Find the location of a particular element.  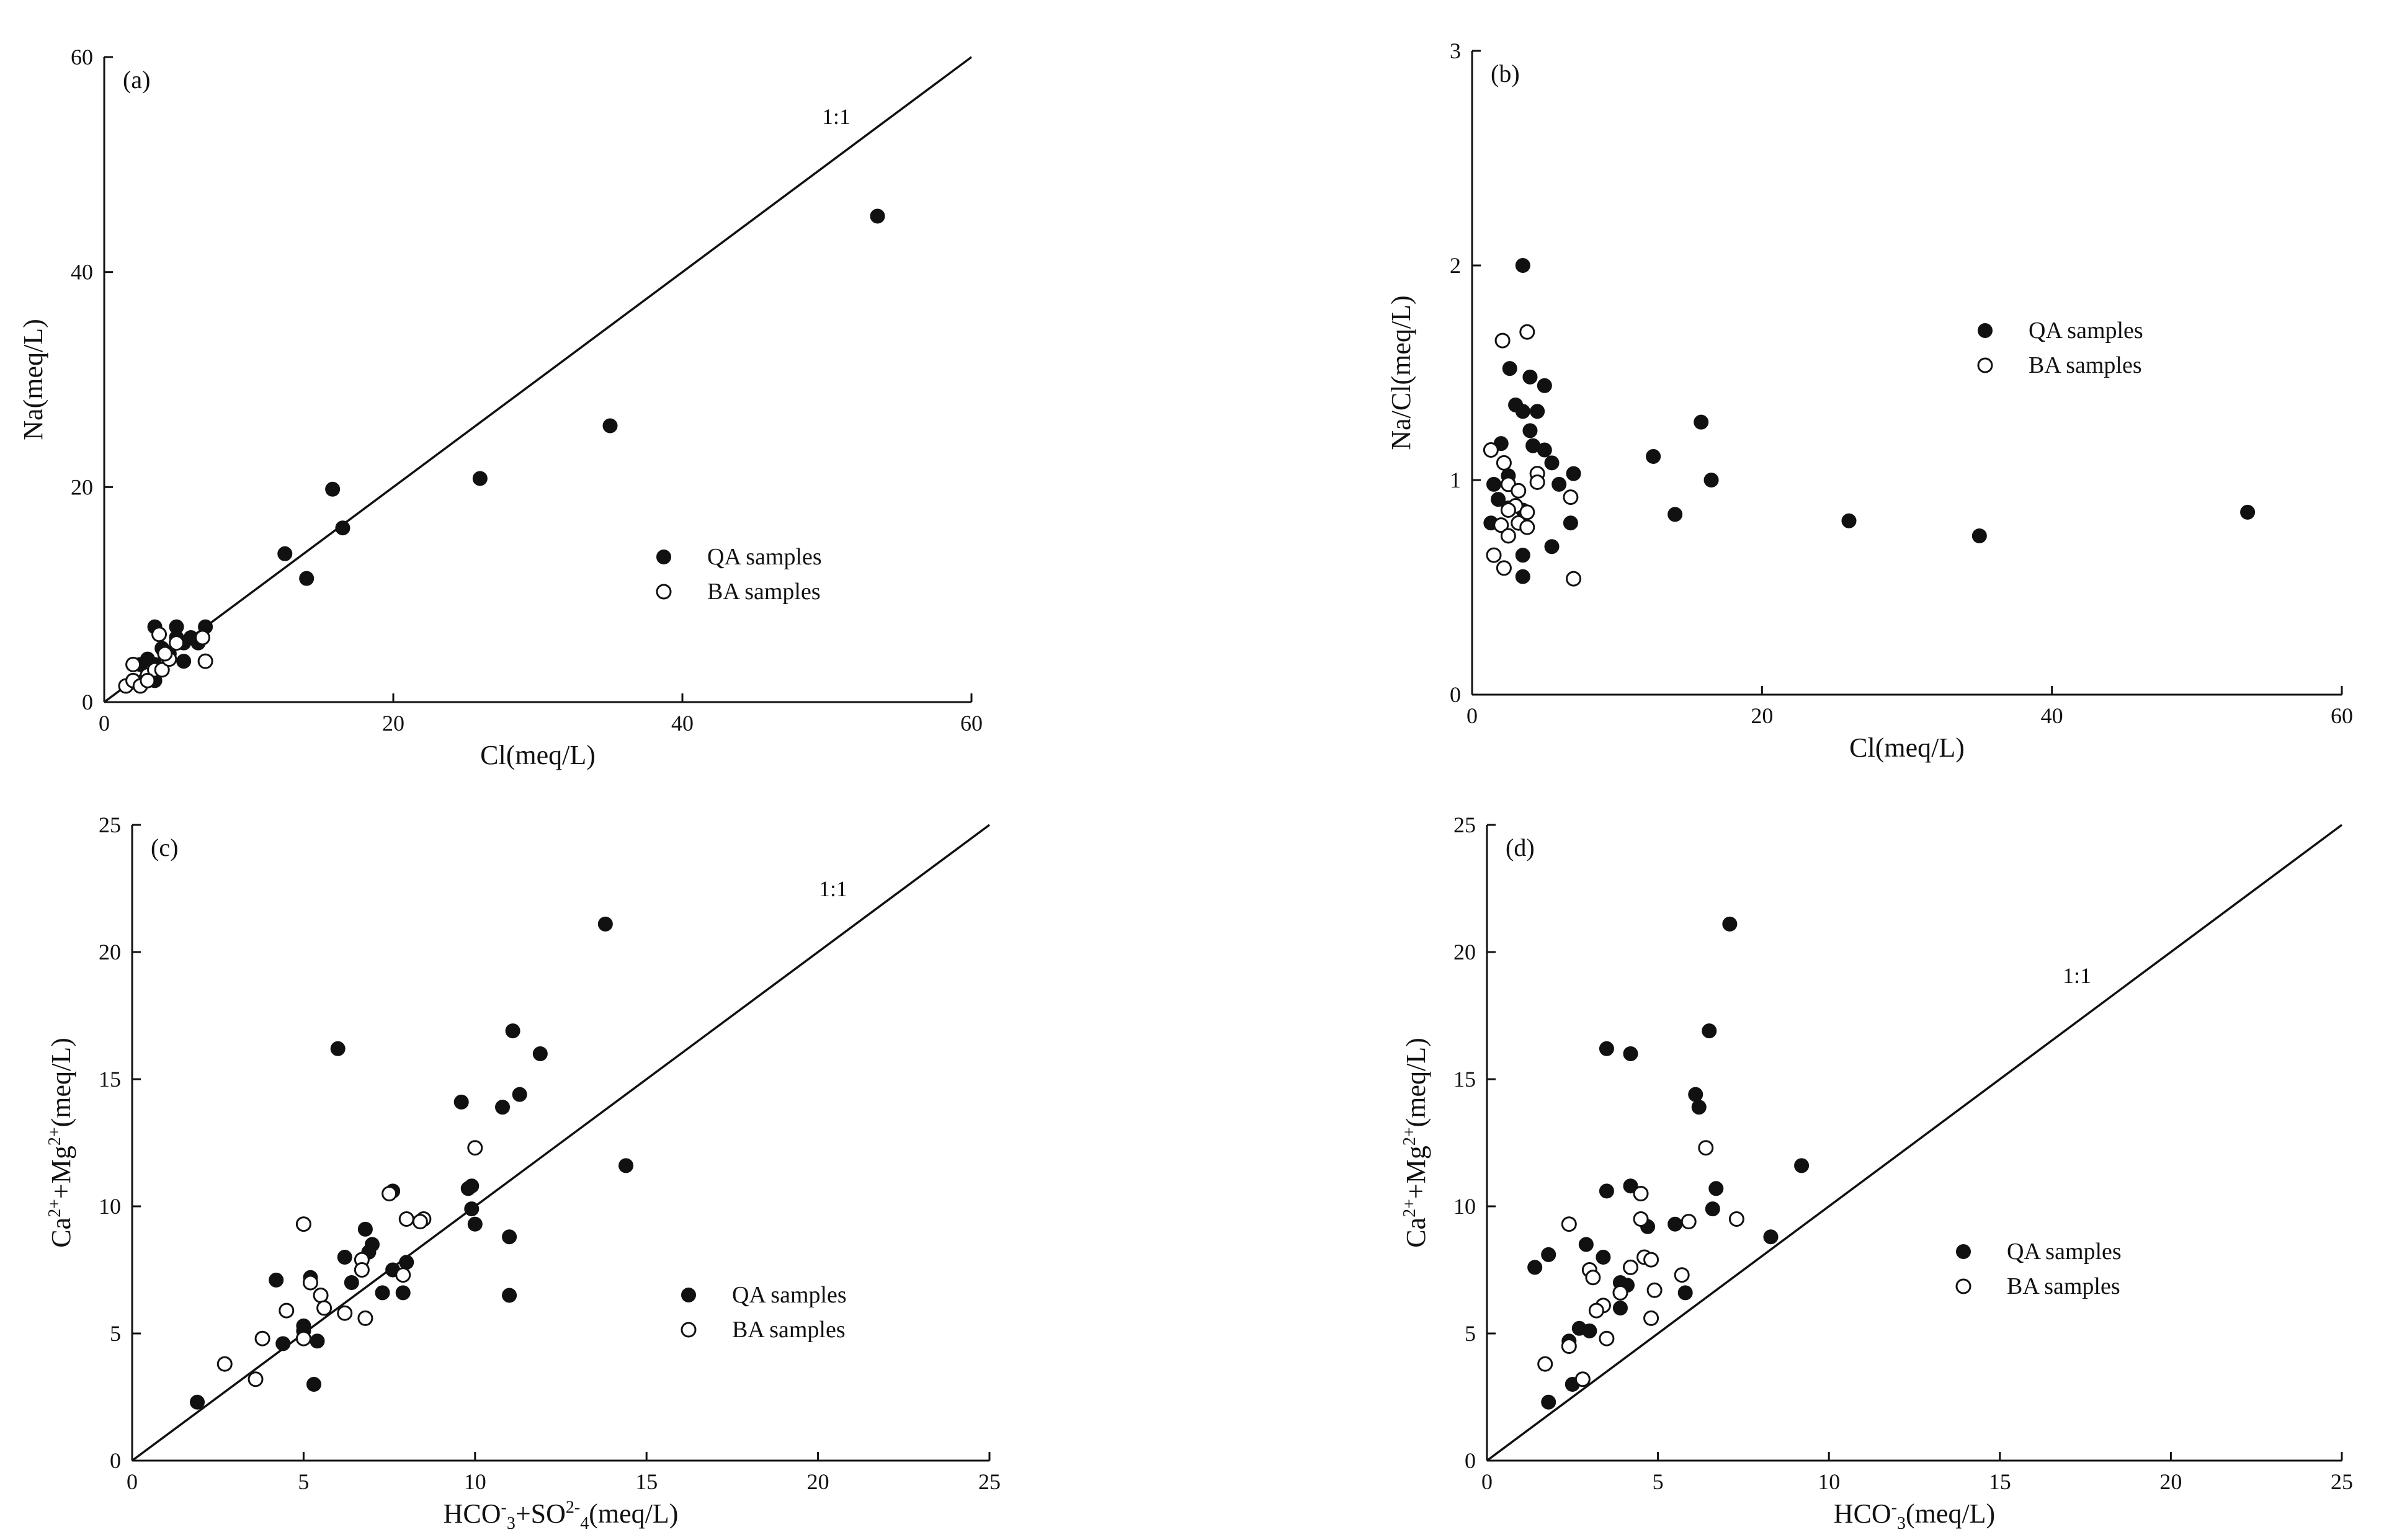

x-tick-label: 60 is located at coordinates (971, 724).